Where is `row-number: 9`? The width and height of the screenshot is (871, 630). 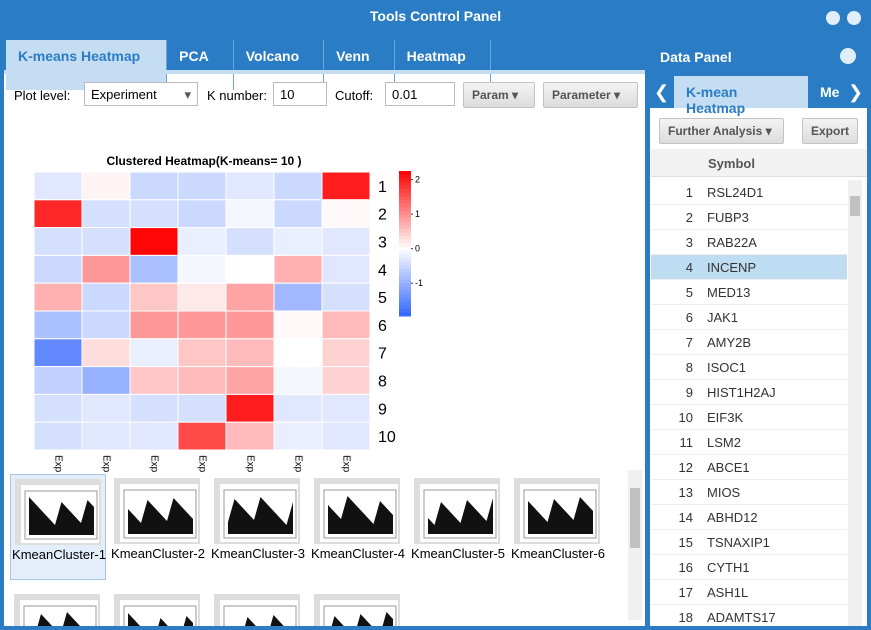
row-number: 9 is located at coordinates (689, 392).